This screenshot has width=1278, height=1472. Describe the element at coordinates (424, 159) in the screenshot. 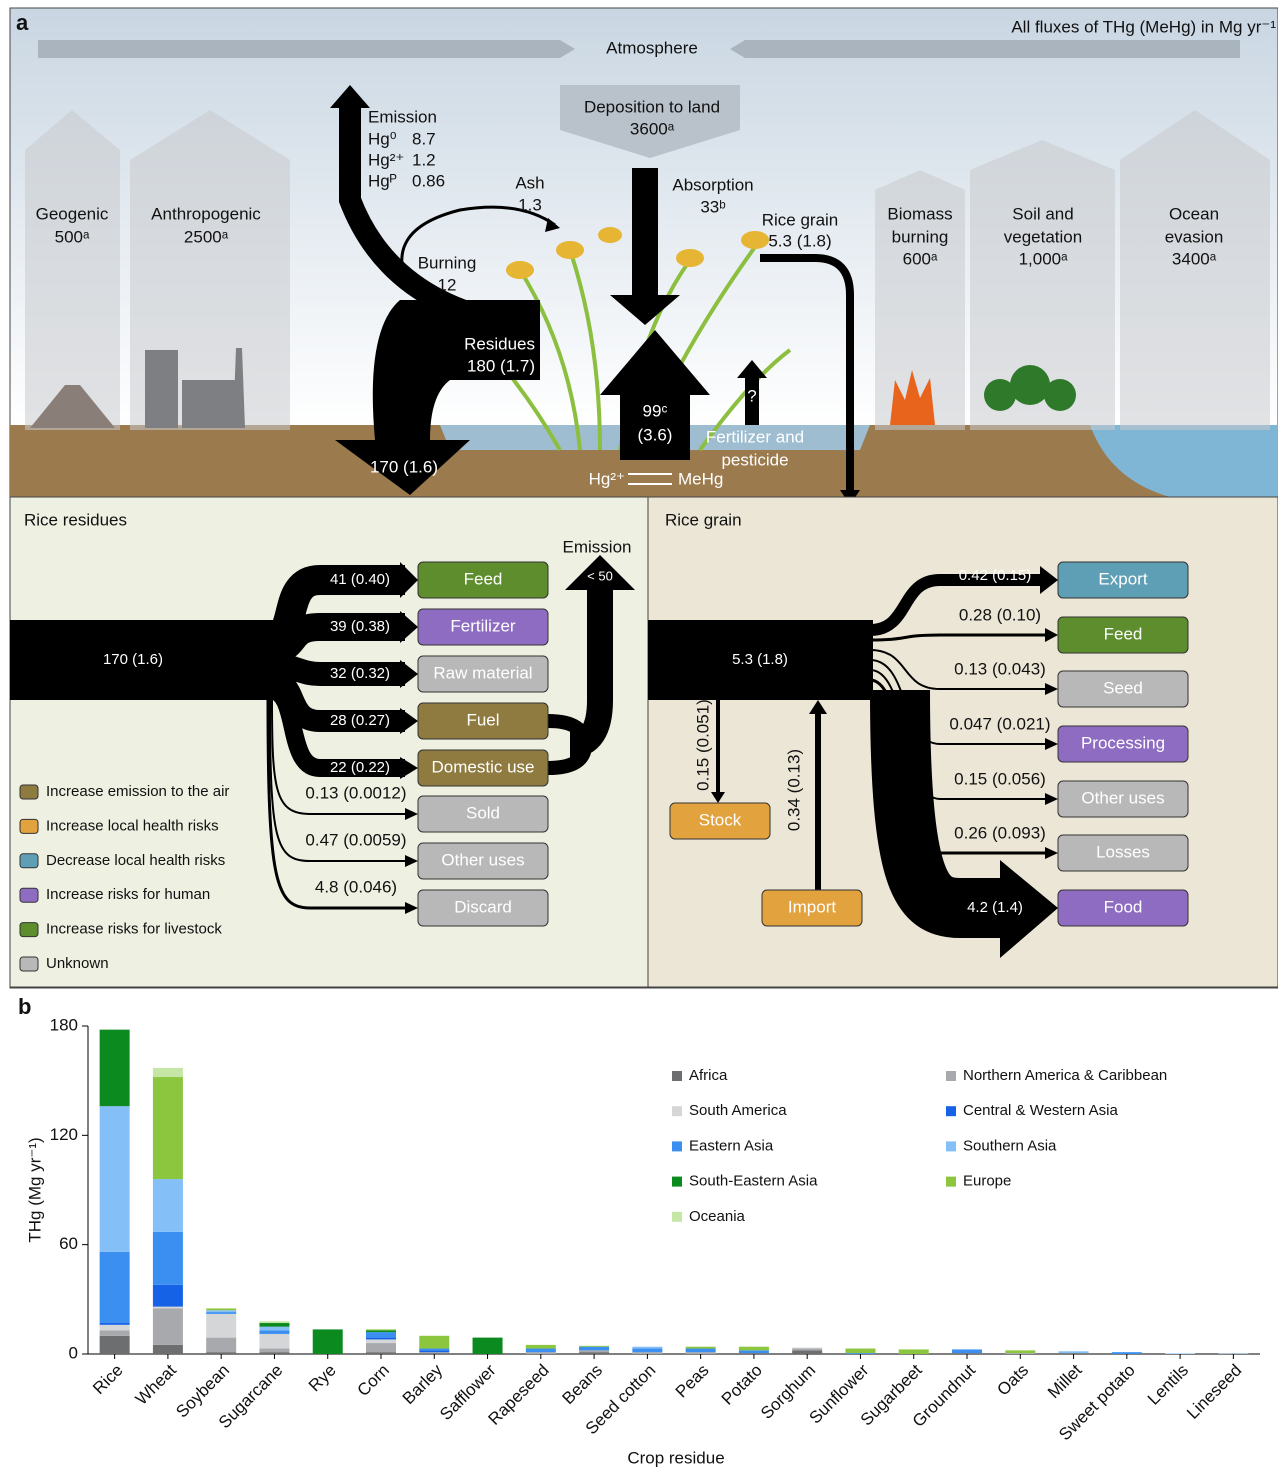

I see `value: 1.2` at that location.